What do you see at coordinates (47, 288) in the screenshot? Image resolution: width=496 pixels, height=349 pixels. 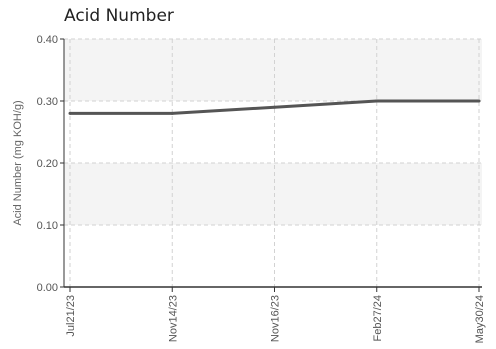 I see `y-tick-label: 0.00` at bounding box center [47, 288].